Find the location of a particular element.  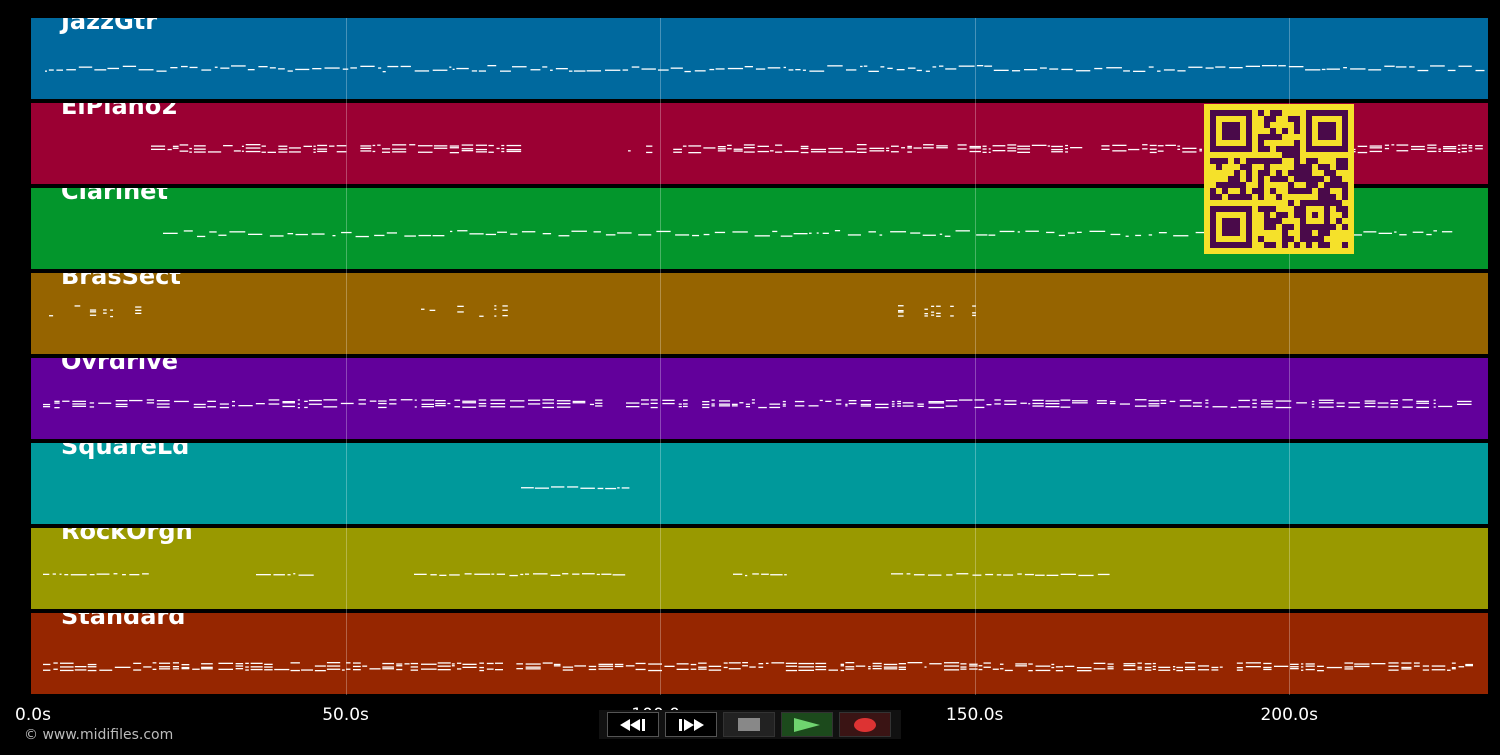

track-lane-squareld: SquareLd is located at coordinates (759, 483).